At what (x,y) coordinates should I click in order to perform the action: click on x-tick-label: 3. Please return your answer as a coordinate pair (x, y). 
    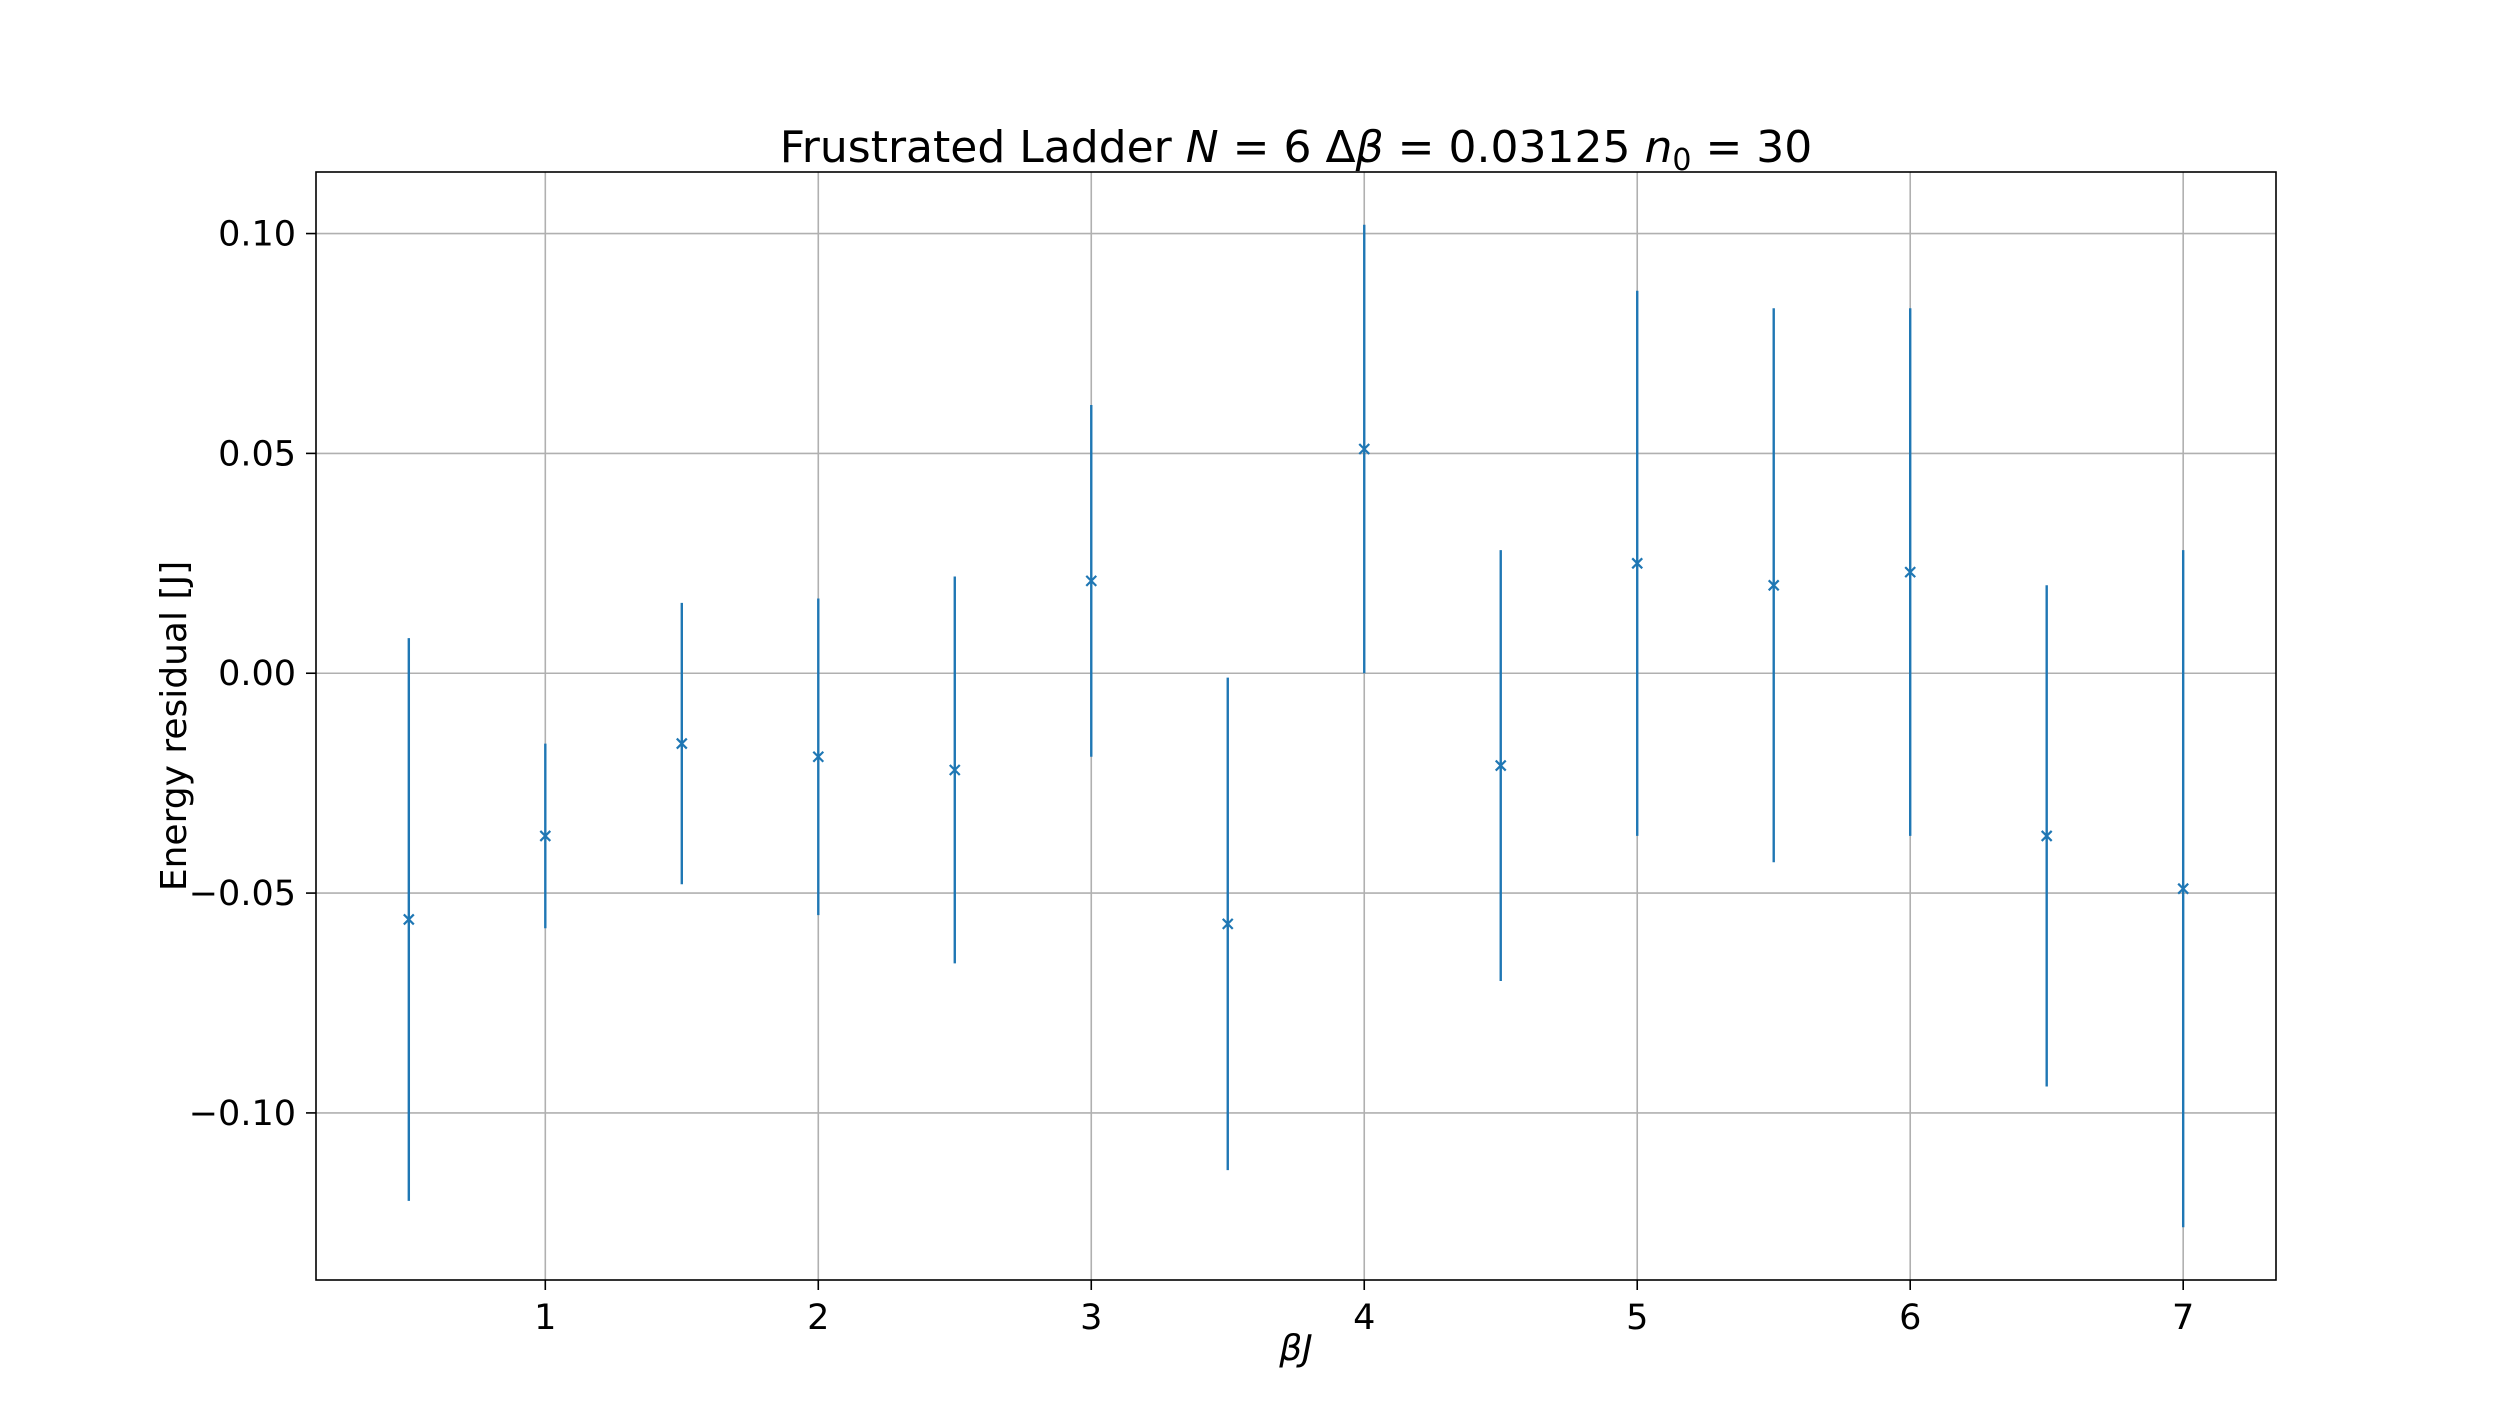
    Looking at the image, I should click on (1091, 1318).